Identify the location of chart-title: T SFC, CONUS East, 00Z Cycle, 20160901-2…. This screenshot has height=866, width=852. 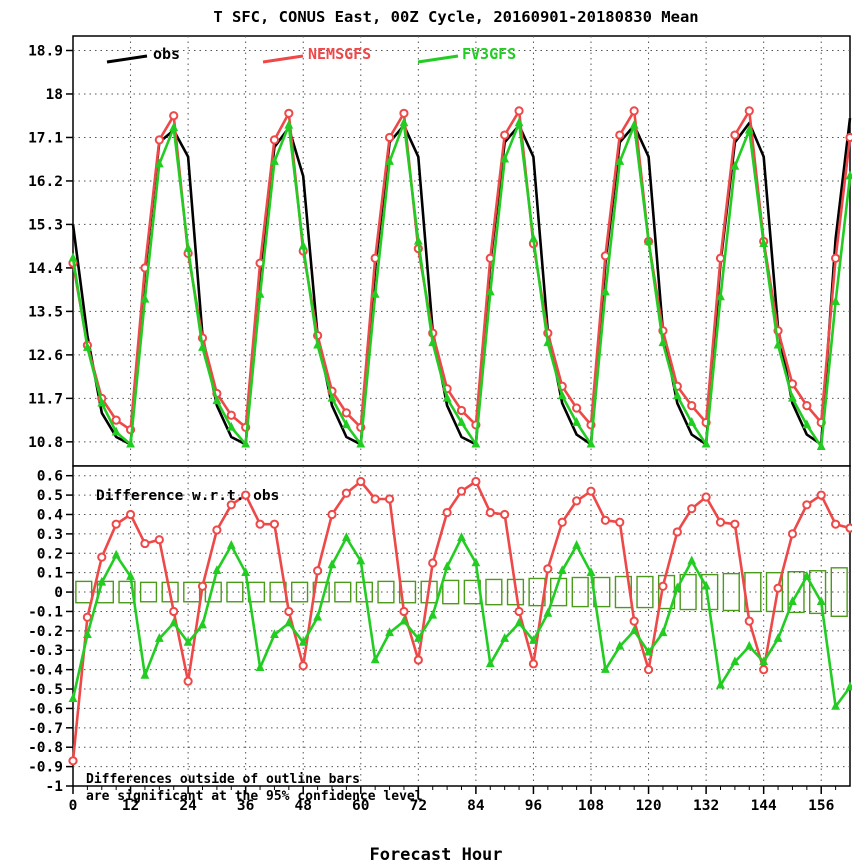
(455, 17).